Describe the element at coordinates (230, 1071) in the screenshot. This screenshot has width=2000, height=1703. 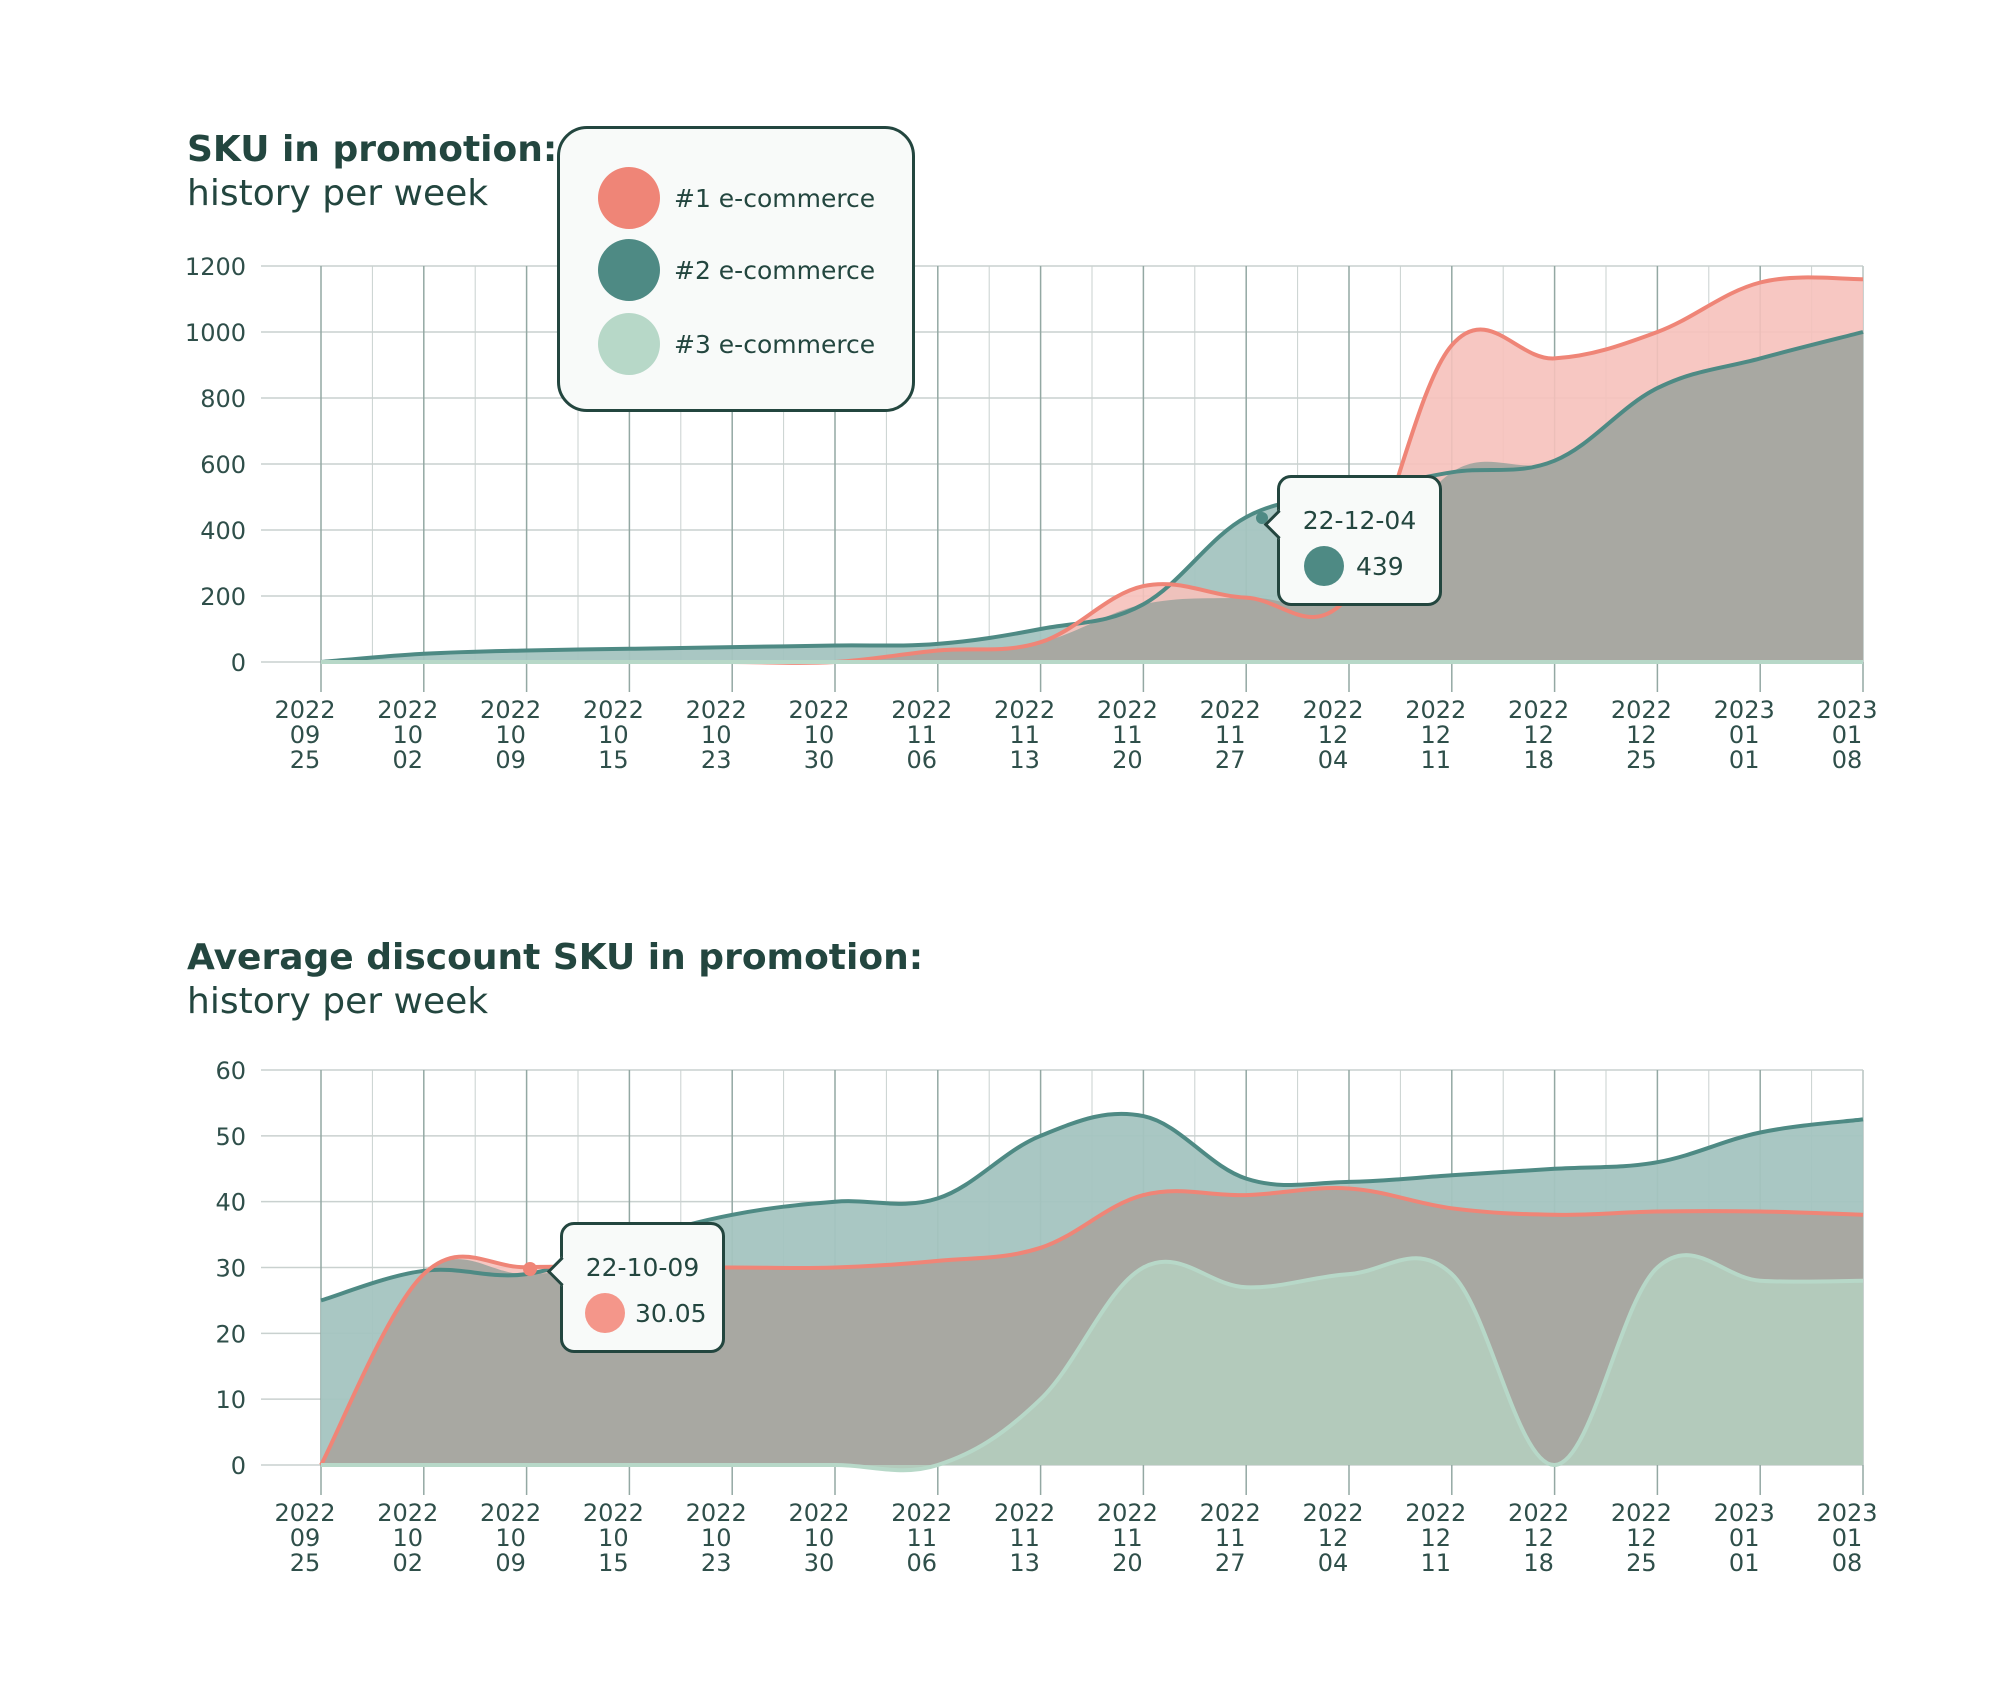
I see `y-tick-label: 60` at that location.